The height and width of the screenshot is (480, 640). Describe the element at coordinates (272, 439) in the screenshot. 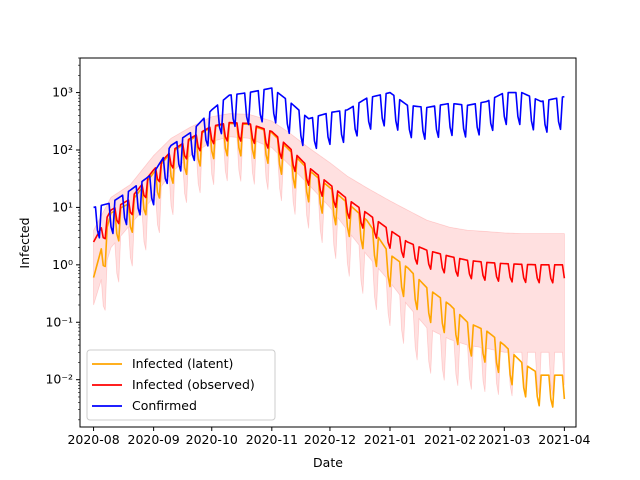

I see `x-tick-label: 2020-11` at that location.